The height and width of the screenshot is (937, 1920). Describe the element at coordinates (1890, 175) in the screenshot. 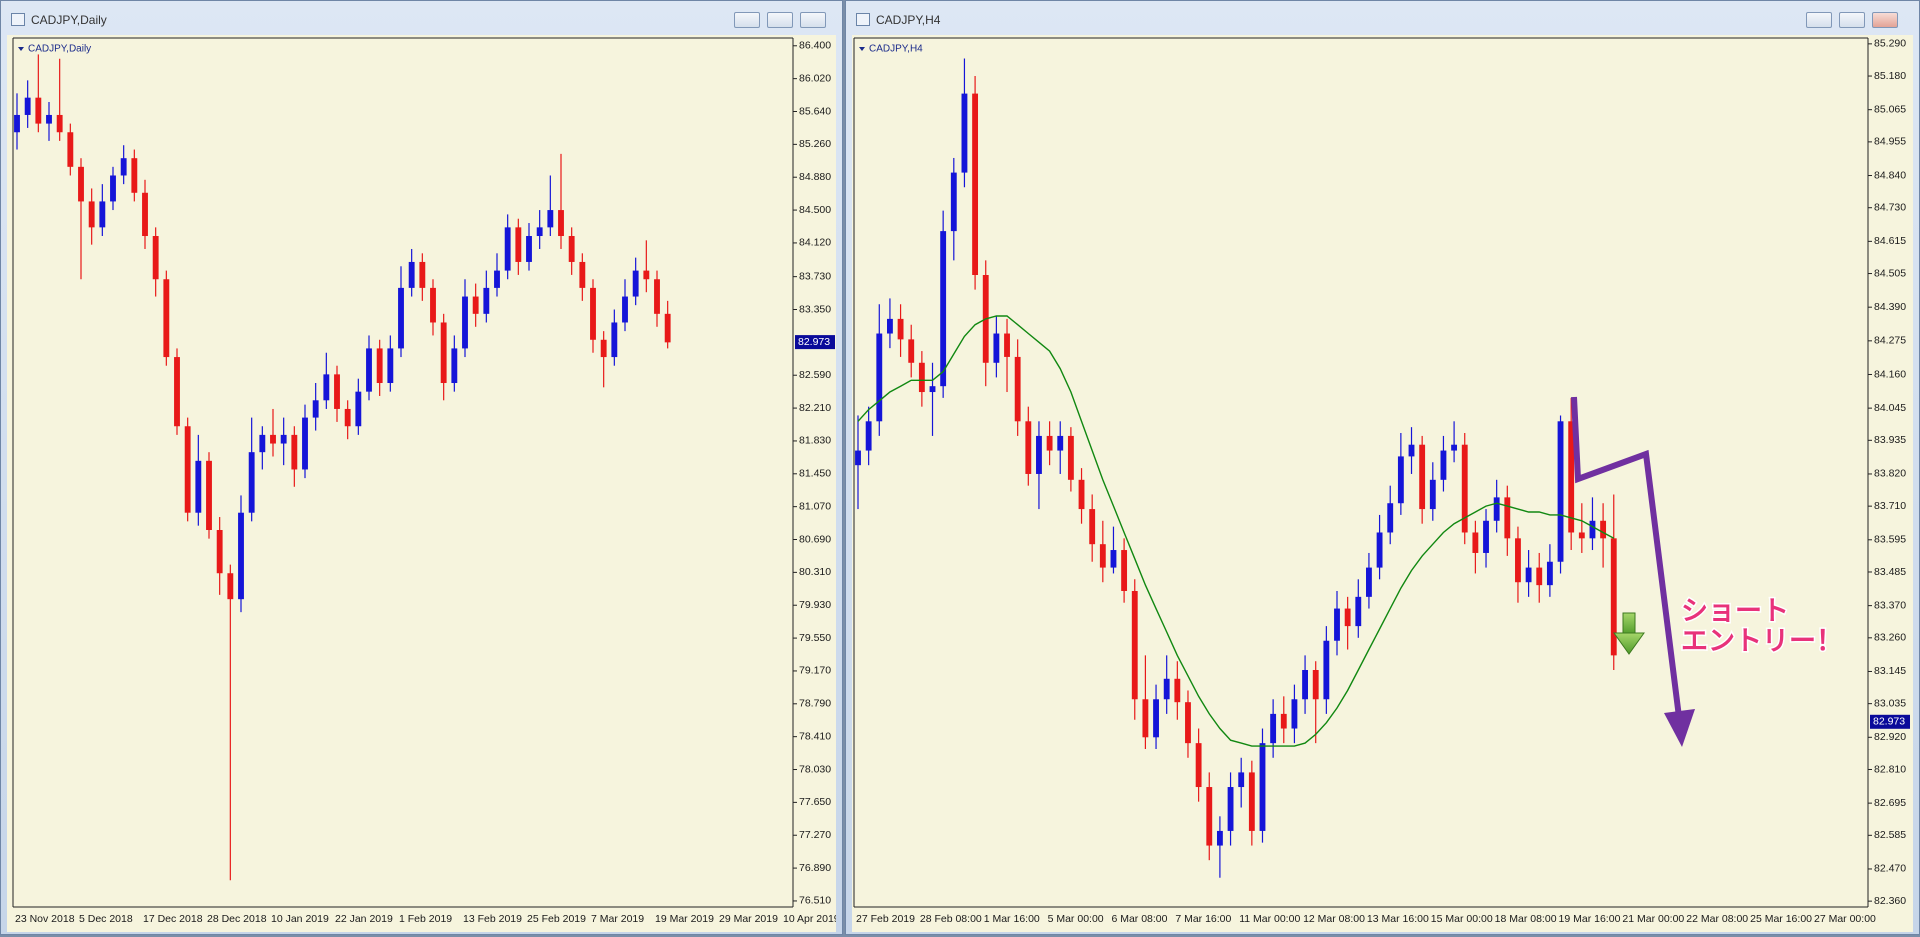

I see `y-tick-label: 84.840` at that location.